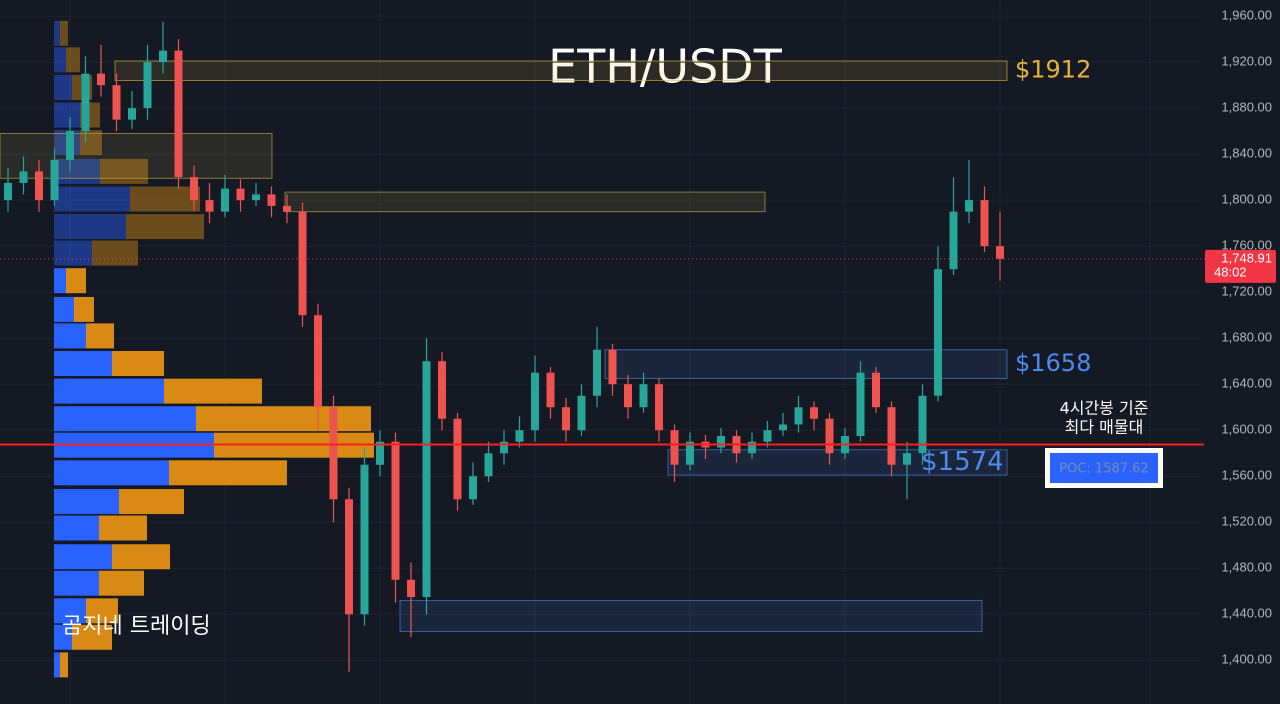 This screenshot has width=1280, height=704. Describe the element at coordinates (1053, 70) in the screenshot. I see `zone-label: $1912` at that location.